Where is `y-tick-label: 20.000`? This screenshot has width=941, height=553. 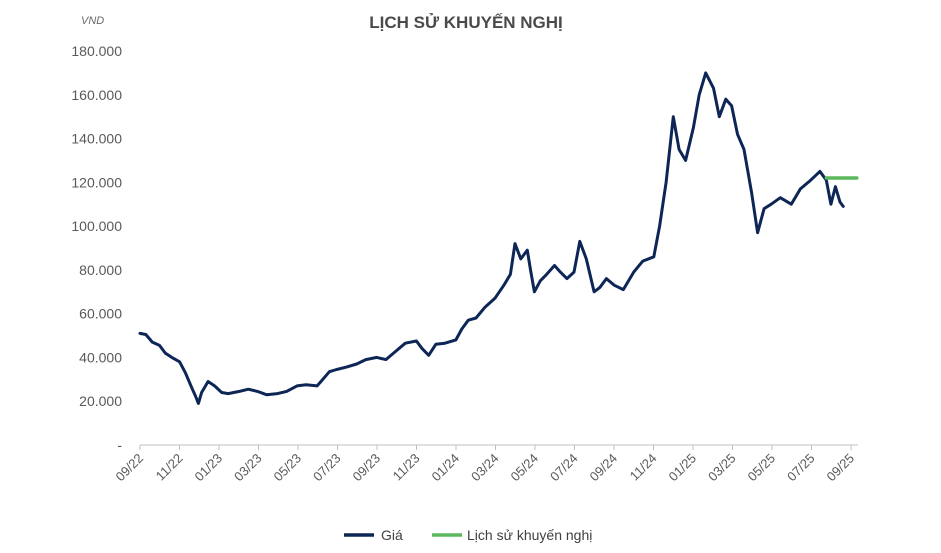 y-tick-label: 20.000 is located at coordinates (100, 401).